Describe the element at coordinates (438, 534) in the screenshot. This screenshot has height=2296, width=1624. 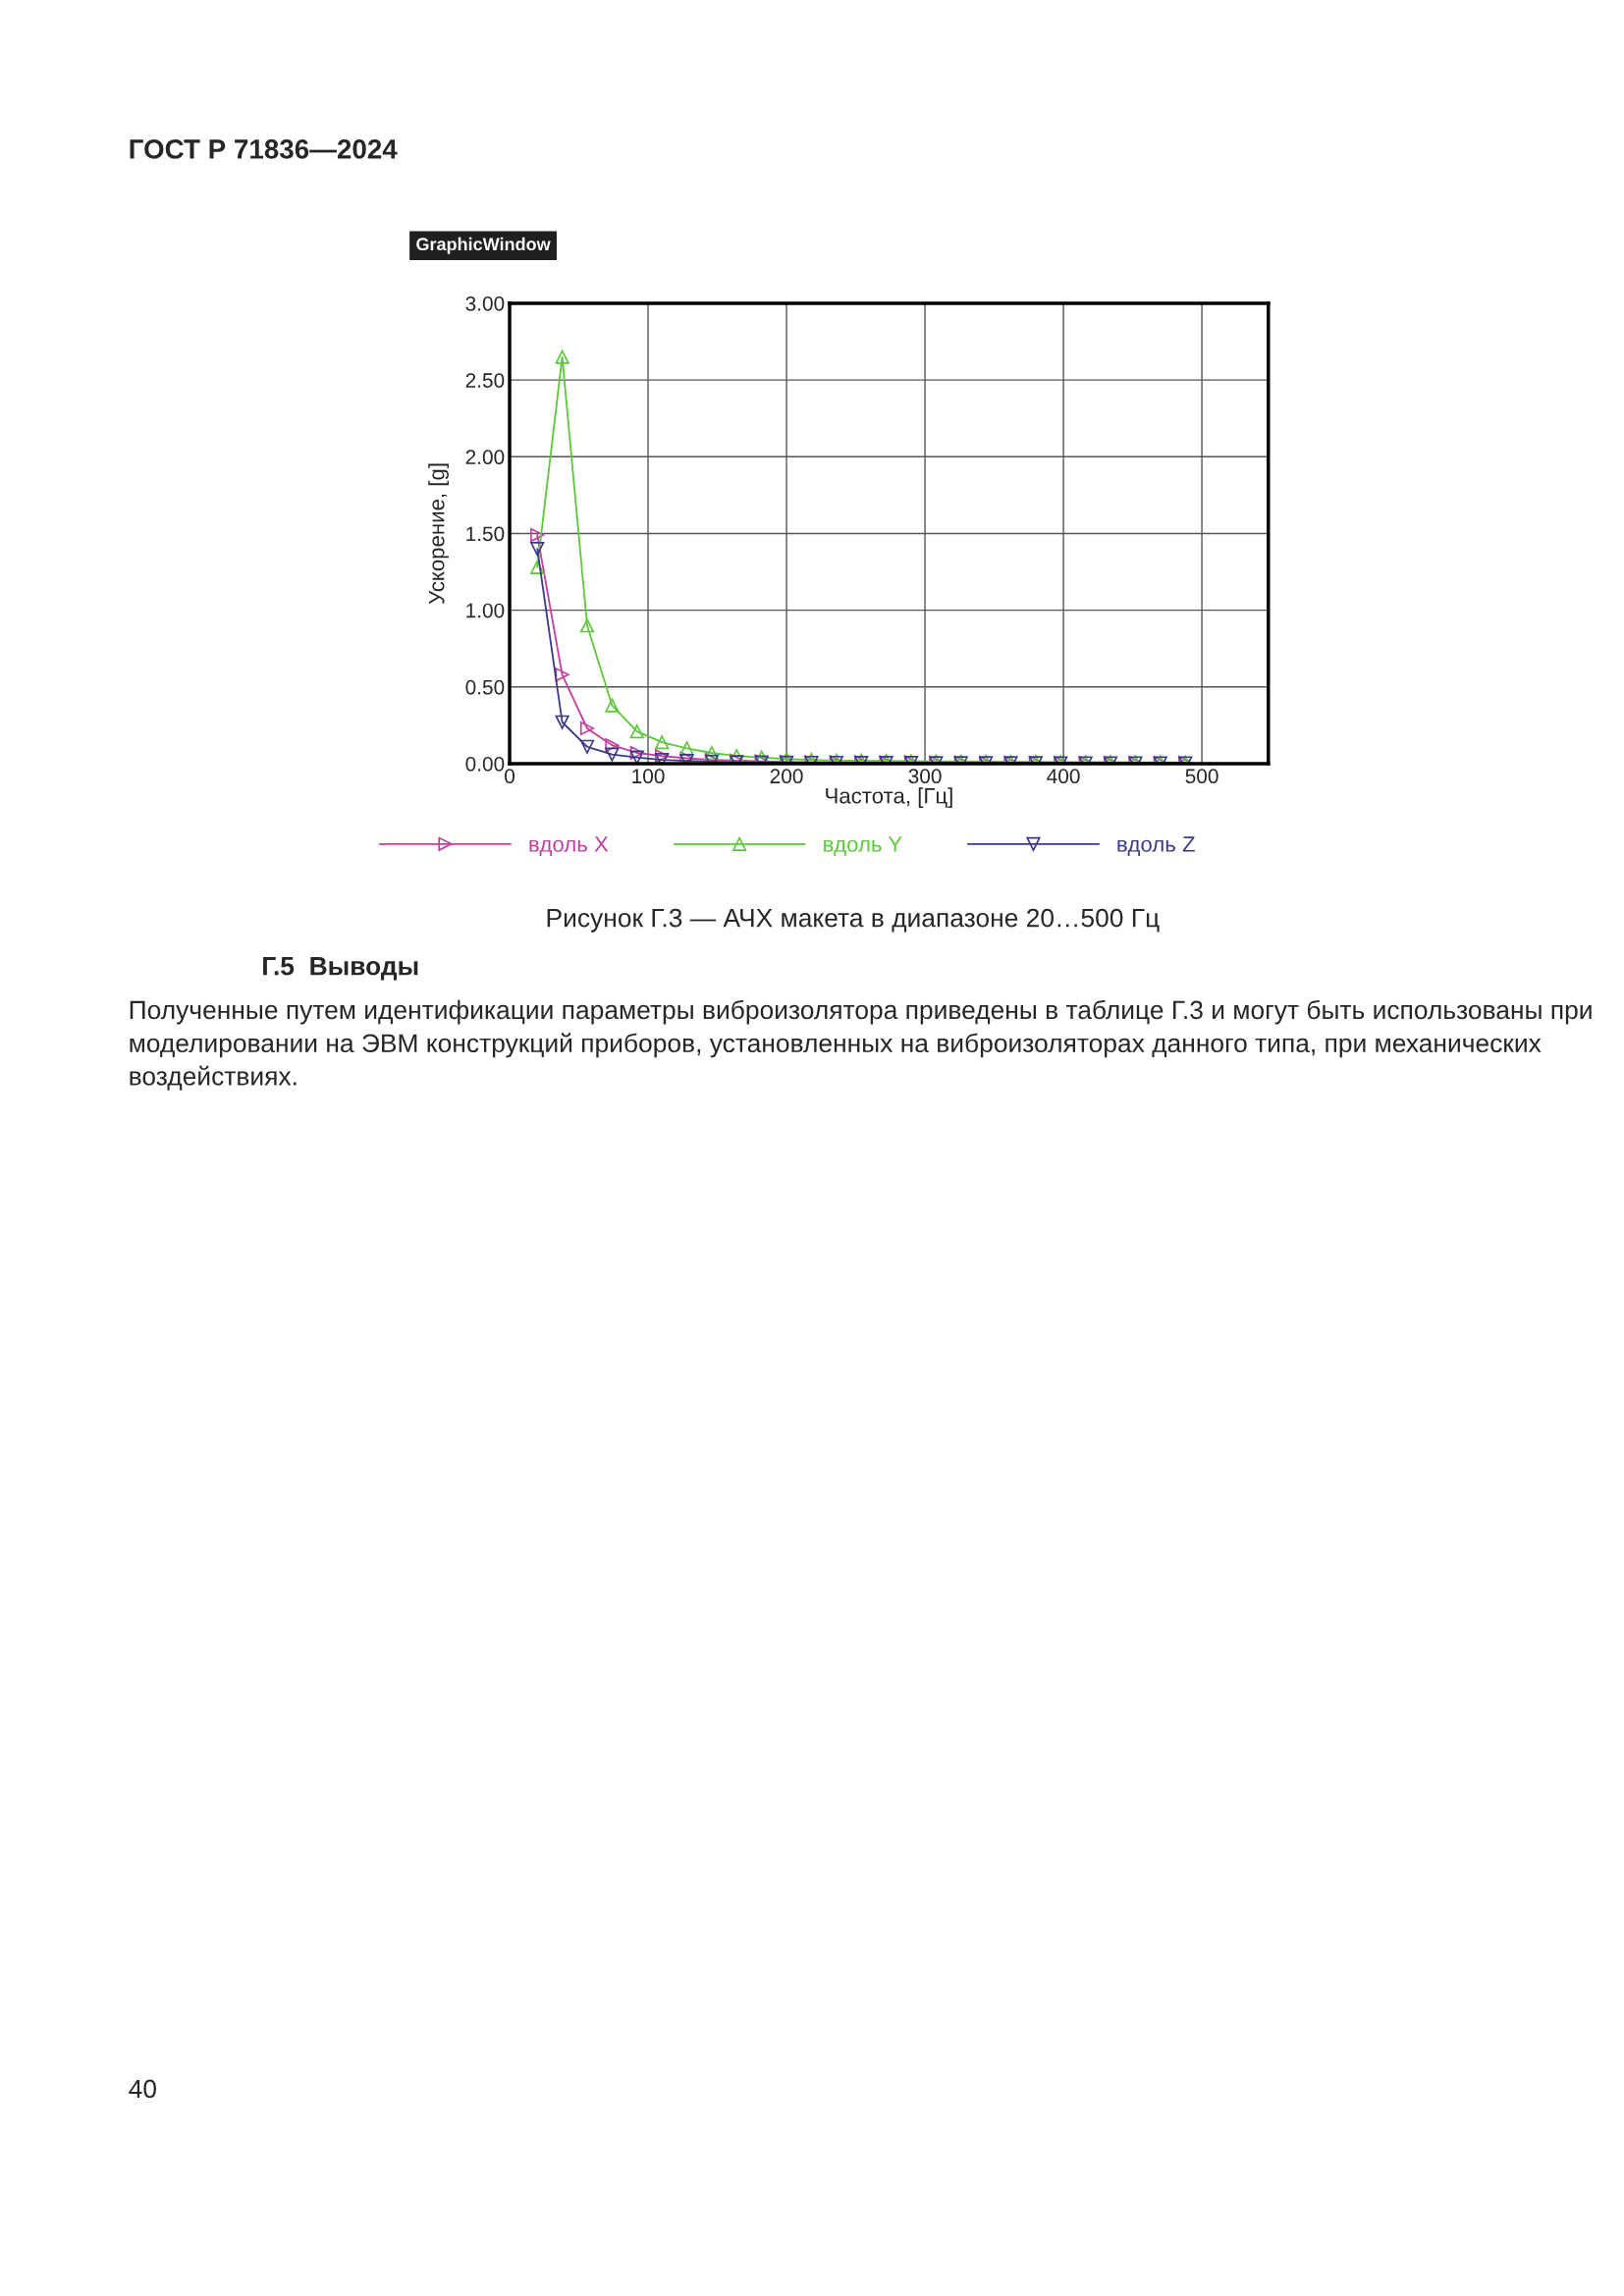
I see `y-axis-title: Ускорение, [g]` at that location.